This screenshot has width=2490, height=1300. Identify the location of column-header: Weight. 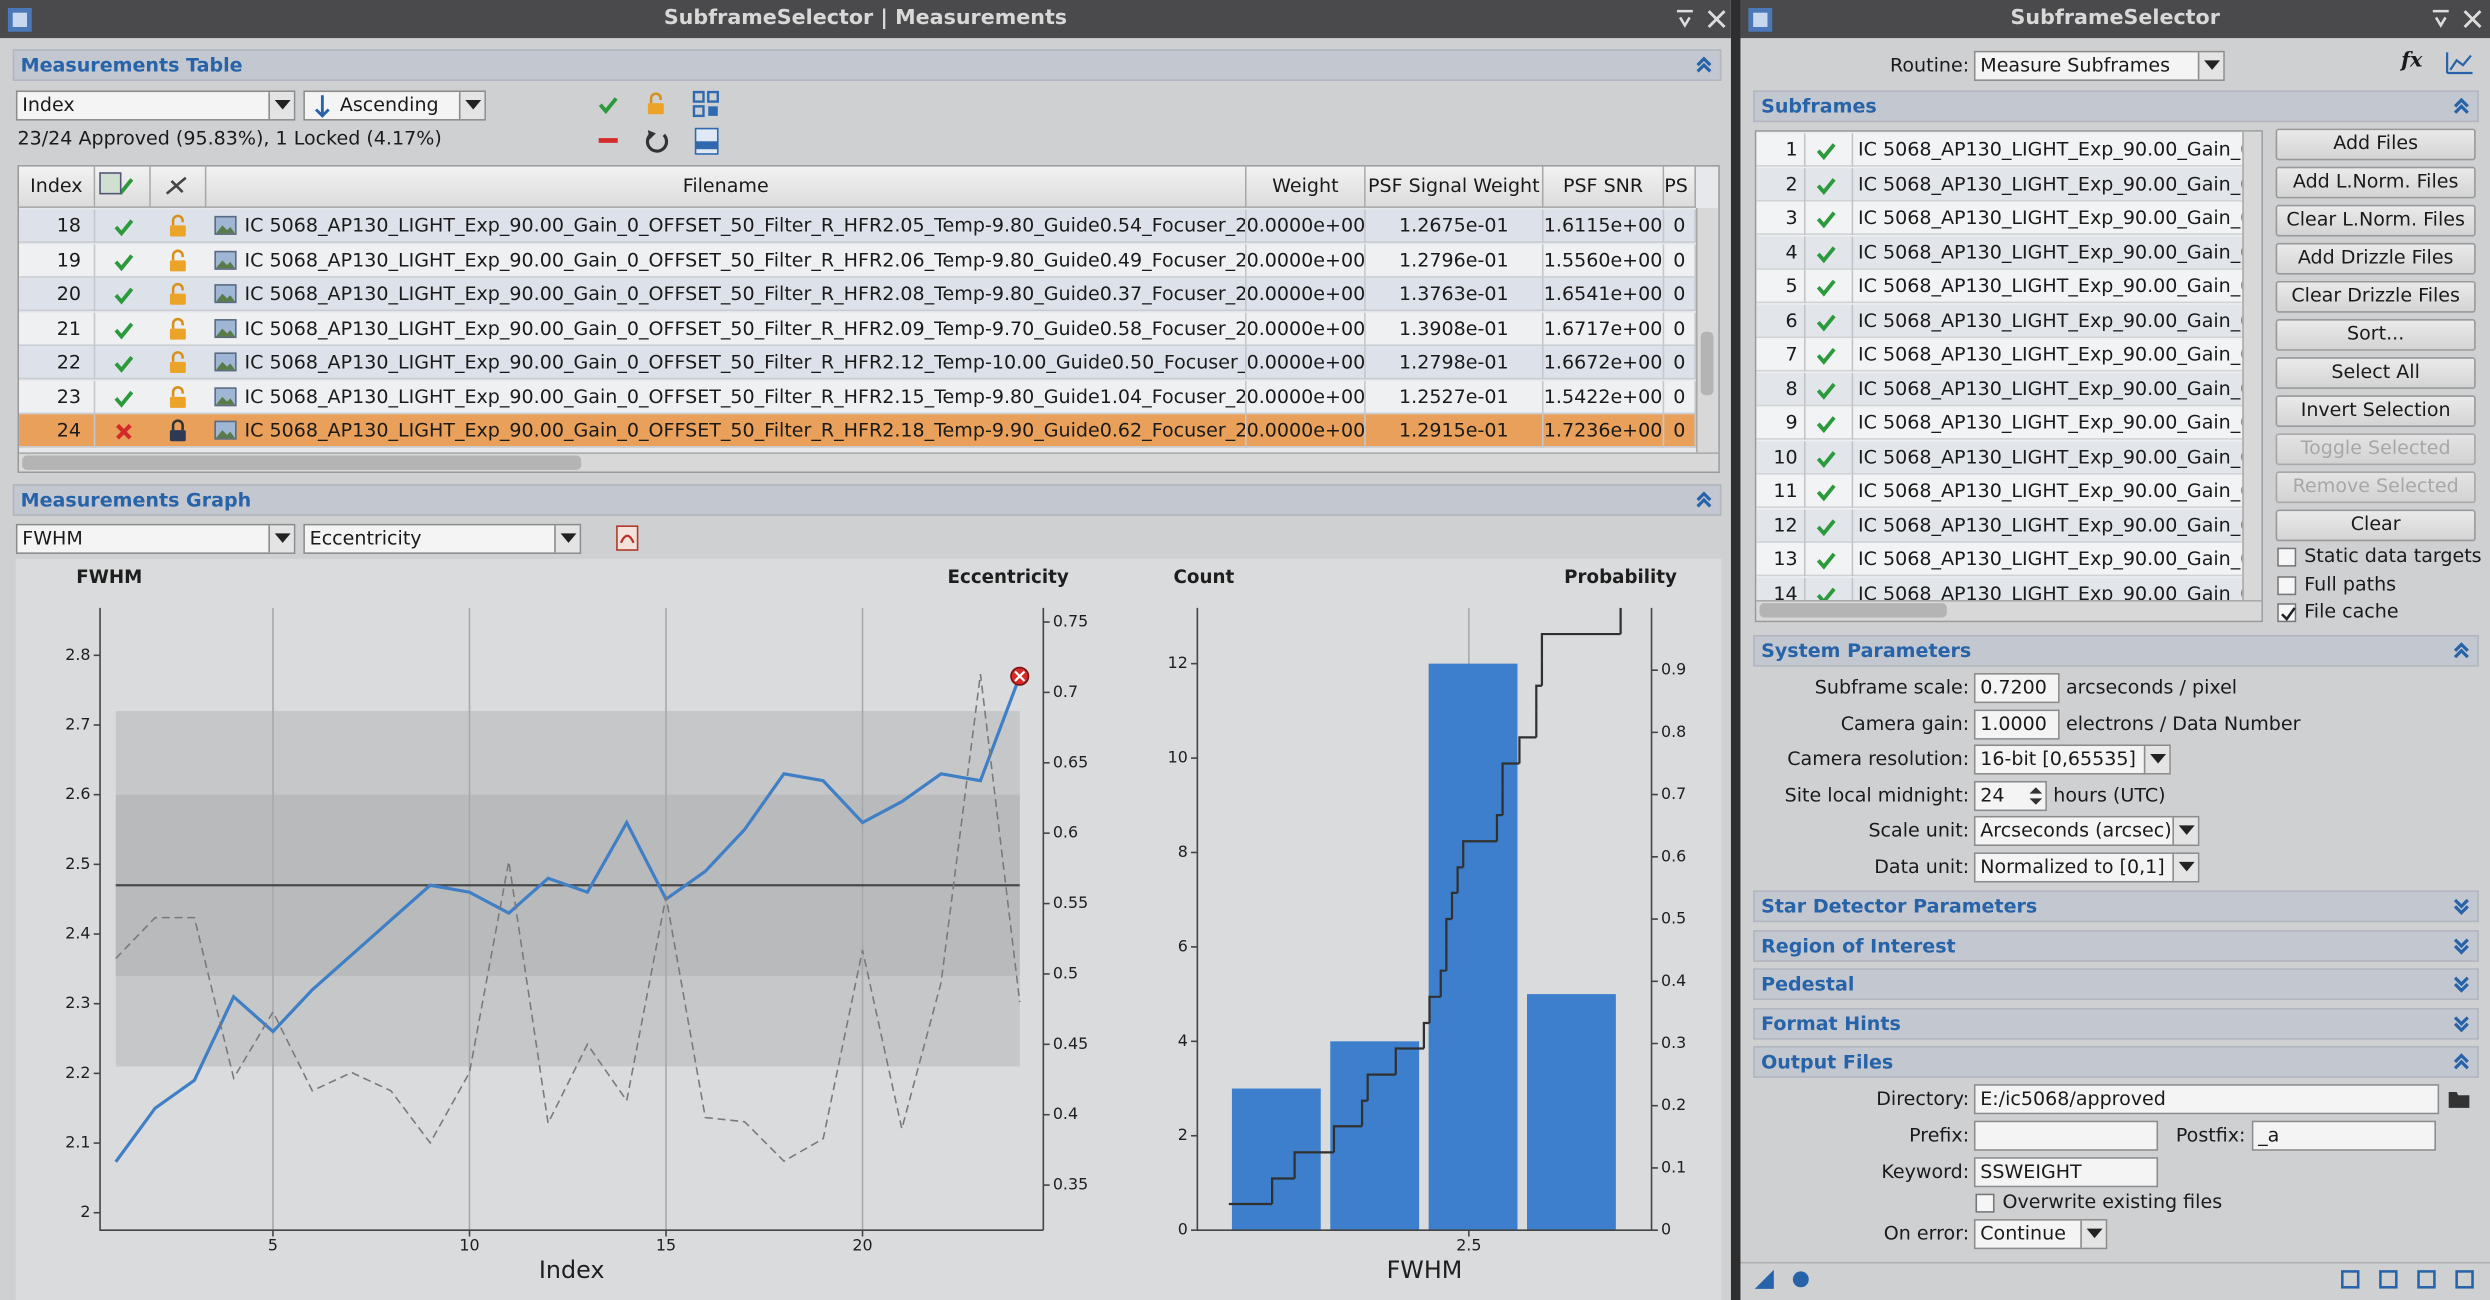
(1306, 187).